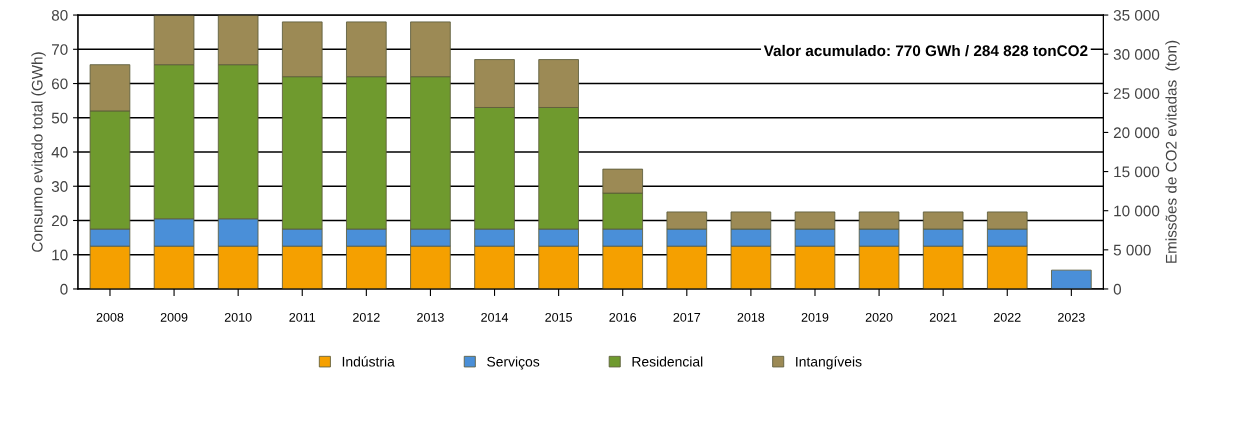 This screenshot has height=430, width=1237. I want to click on y-tick-label: 60, so click(59, 84).